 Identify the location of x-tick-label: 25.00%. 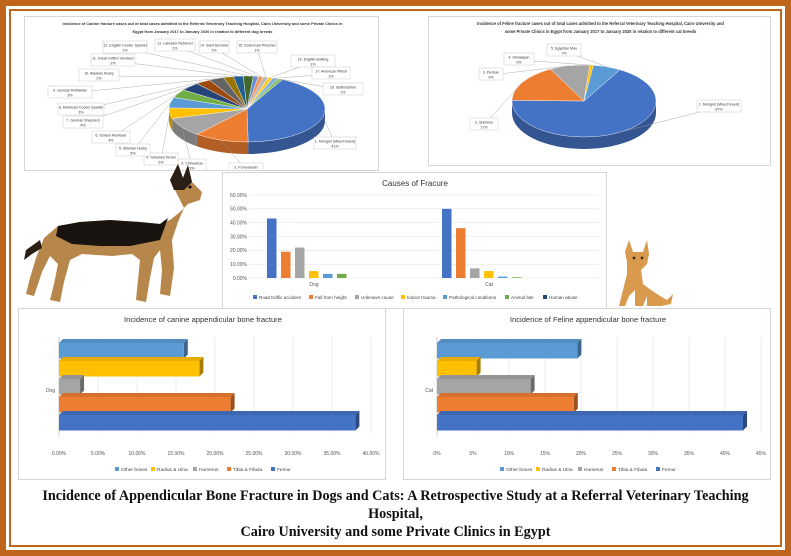
(255, 454).